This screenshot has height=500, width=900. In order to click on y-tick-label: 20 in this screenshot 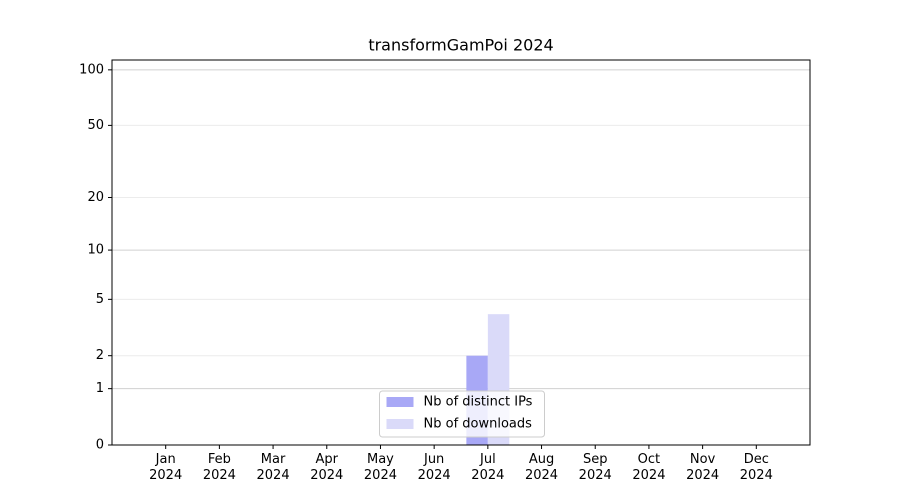, I will do `click(95, 197)`.